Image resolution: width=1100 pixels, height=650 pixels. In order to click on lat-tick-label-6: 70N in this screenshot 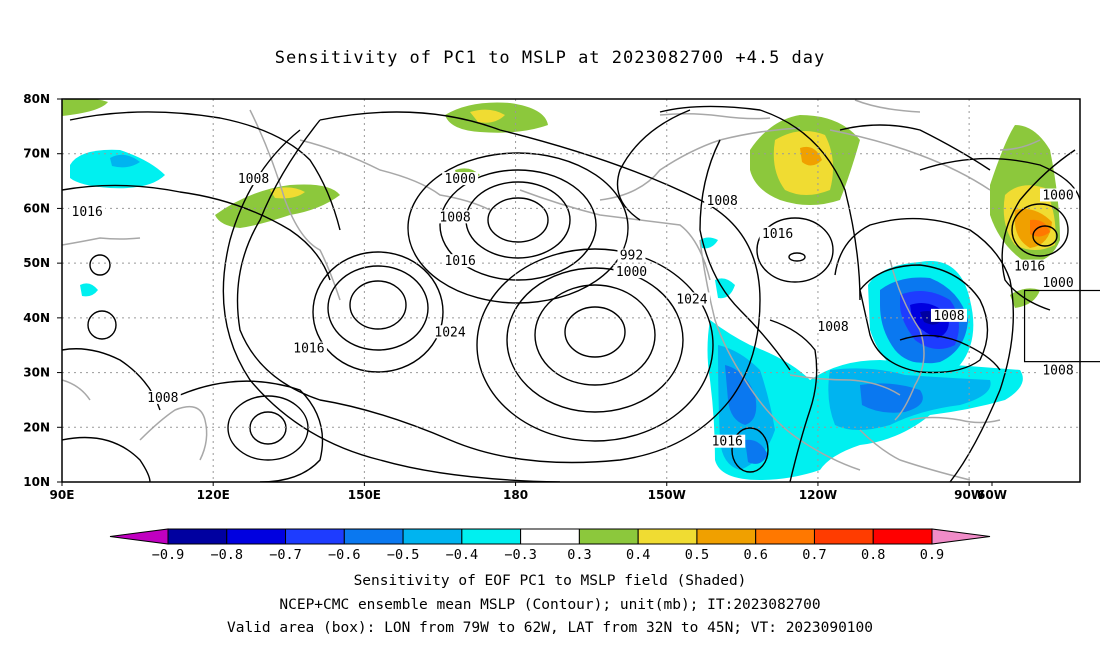, I will do `click(36, 154)`.